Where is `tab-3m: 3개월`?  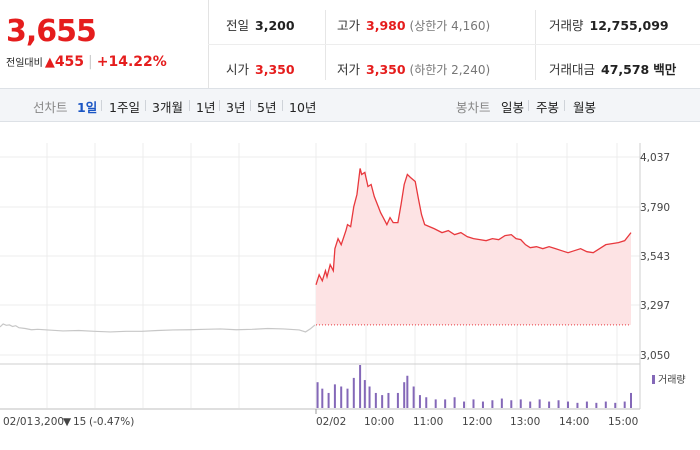 tab-3m: 3개월 is located at coordinates (167, 107).